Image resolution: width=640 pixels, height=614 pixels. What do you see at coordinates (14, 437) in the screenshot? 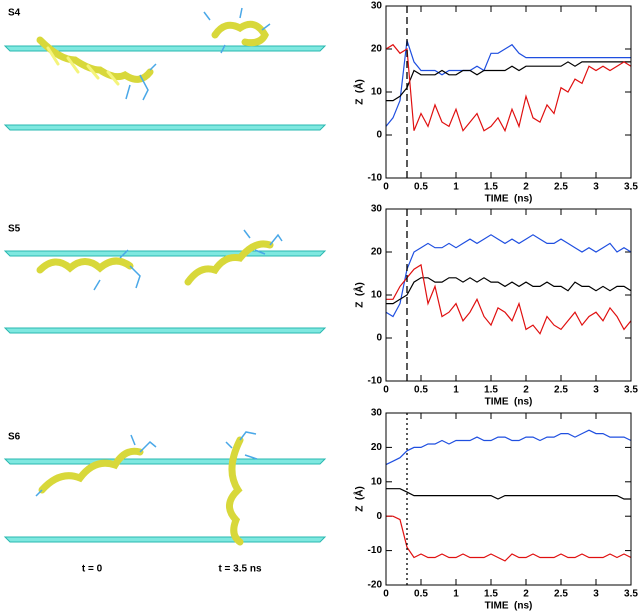
I see `panel-label: S6` at bounding box center [14, 437].